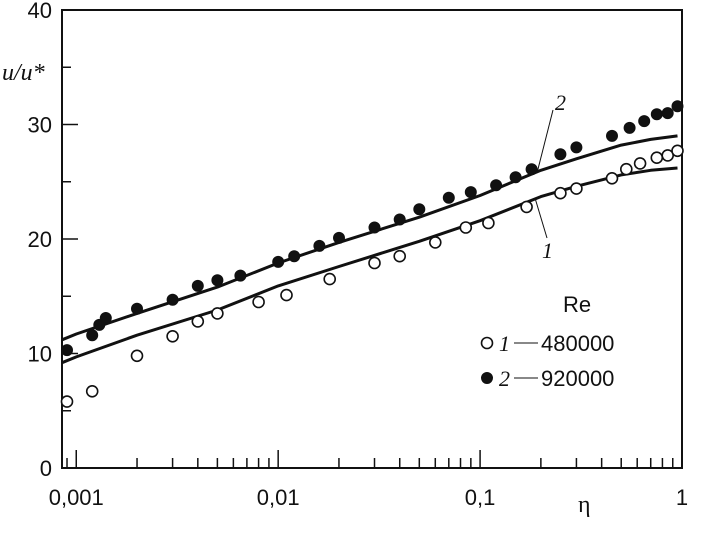  I want to click on legend-number-2: 2, so click(504, 378).